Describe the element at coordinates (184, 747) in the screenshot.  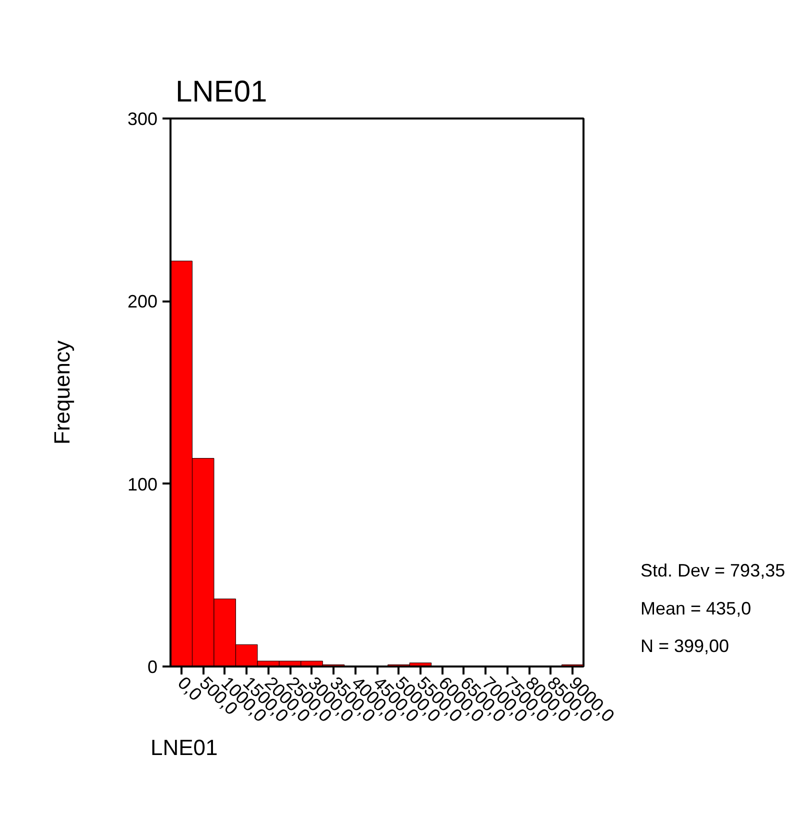
I see `x-axis-title: LNE01` at that location.